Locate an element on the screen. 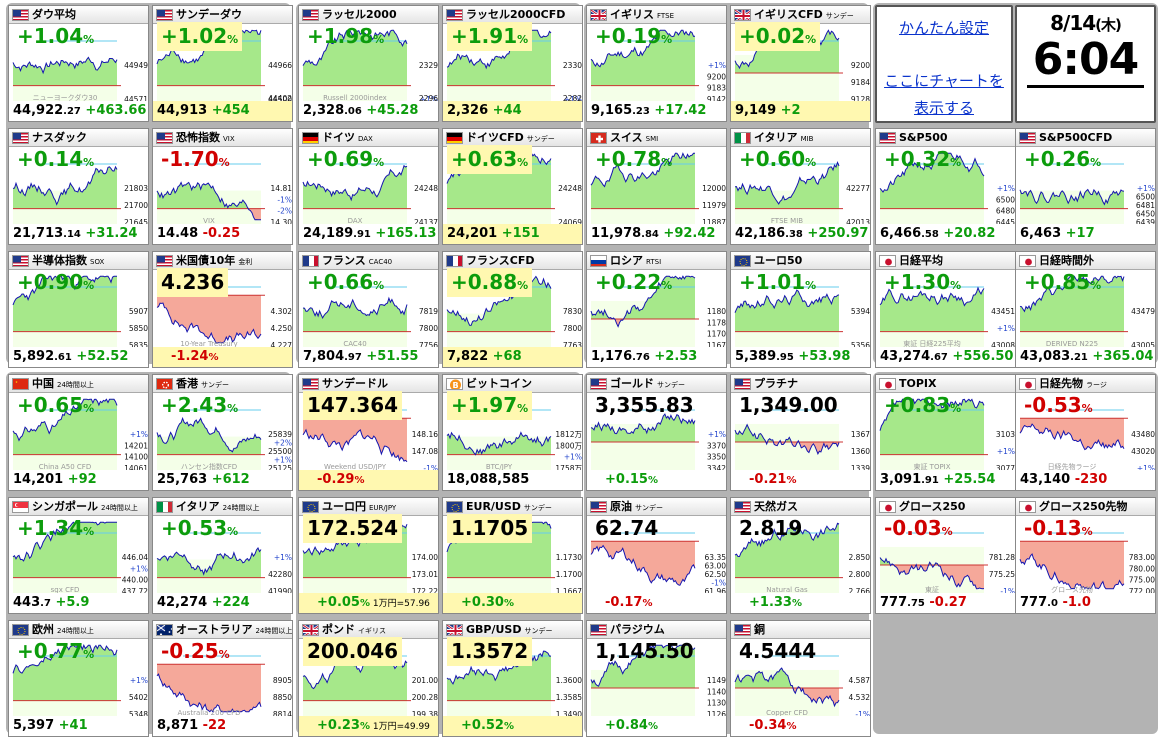 The width and height of the screenshot is (1159, 740). price-chart: +1% 6500 6480 6445 is located at coordinates (947, 189).